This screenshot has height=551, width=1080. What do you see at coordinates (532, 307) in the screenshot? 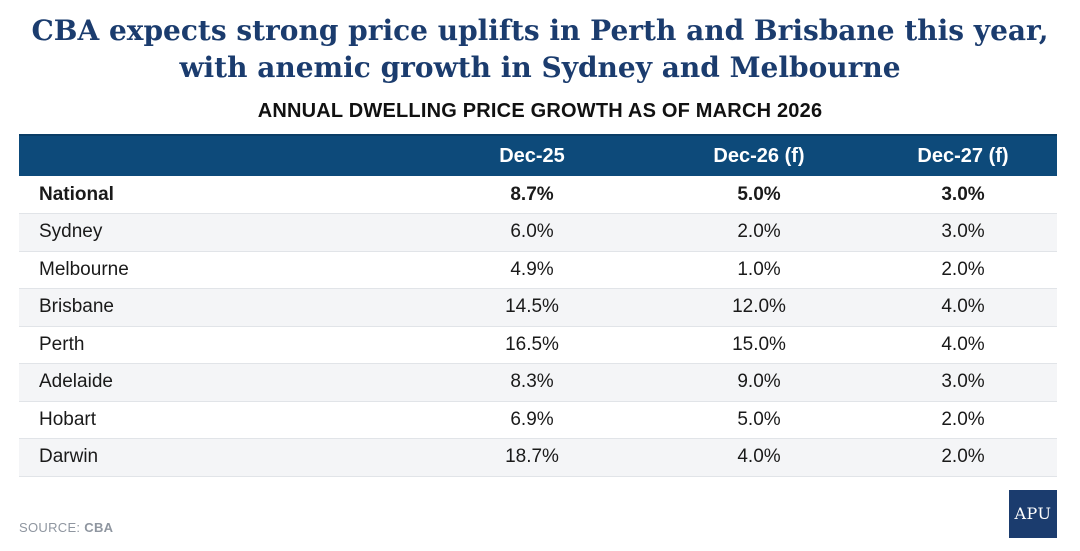
I see `value-cell-dec-25: 14.5%` at bounding box center [532, 307].